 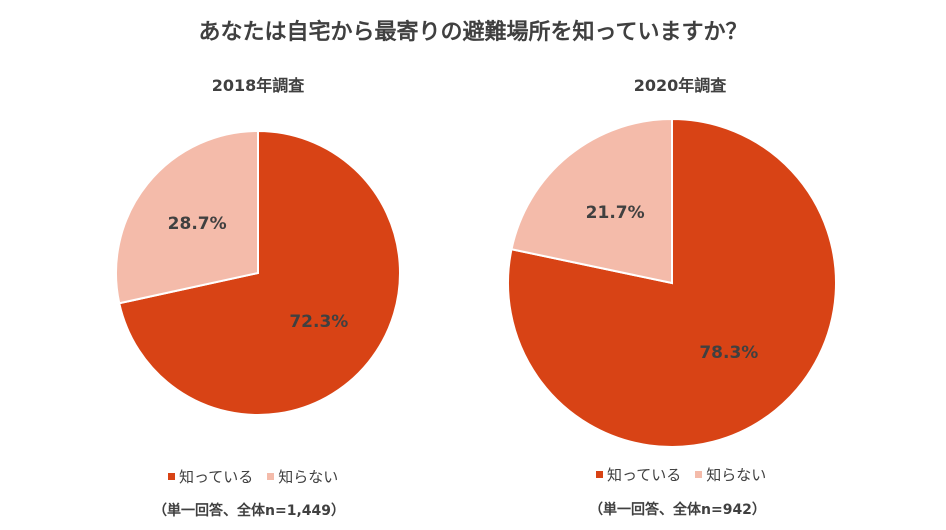 What do you see at coordinates (257, 476) in the screenshot?
I see `legend-2018: 知っている 知らない` at bounding box center [257, 476].